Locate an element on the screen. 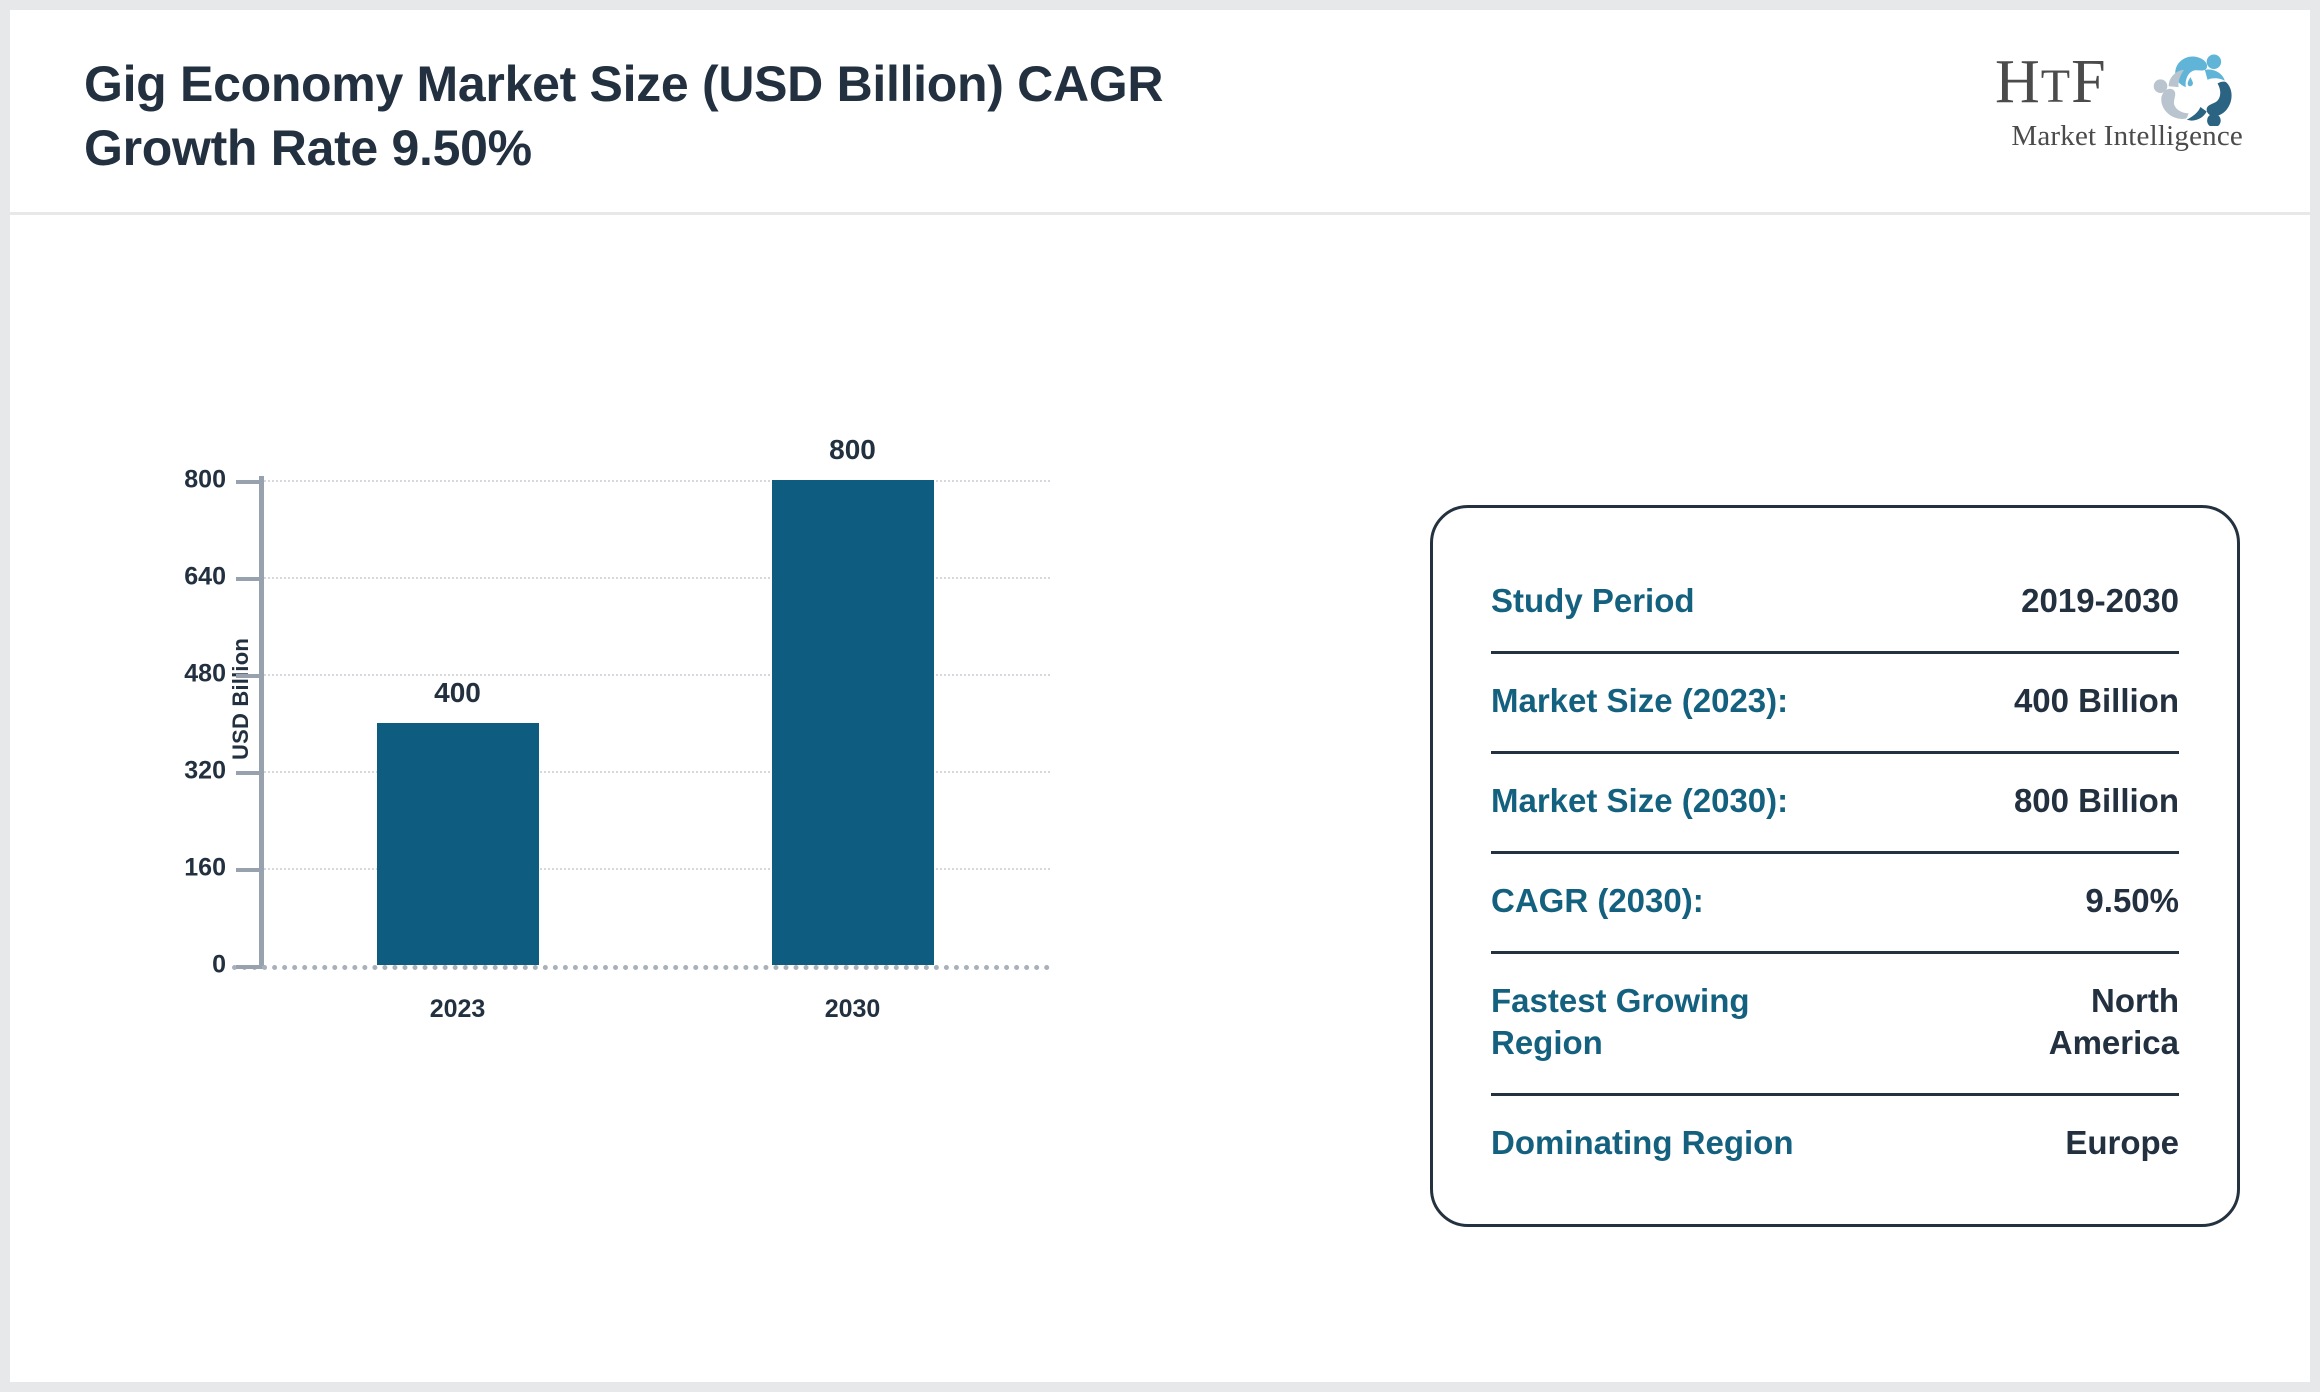 The width and height of the screenshot is (2320, 1392). summary-row-label: Market Size (2030): is located at coordinates (1640, 800).